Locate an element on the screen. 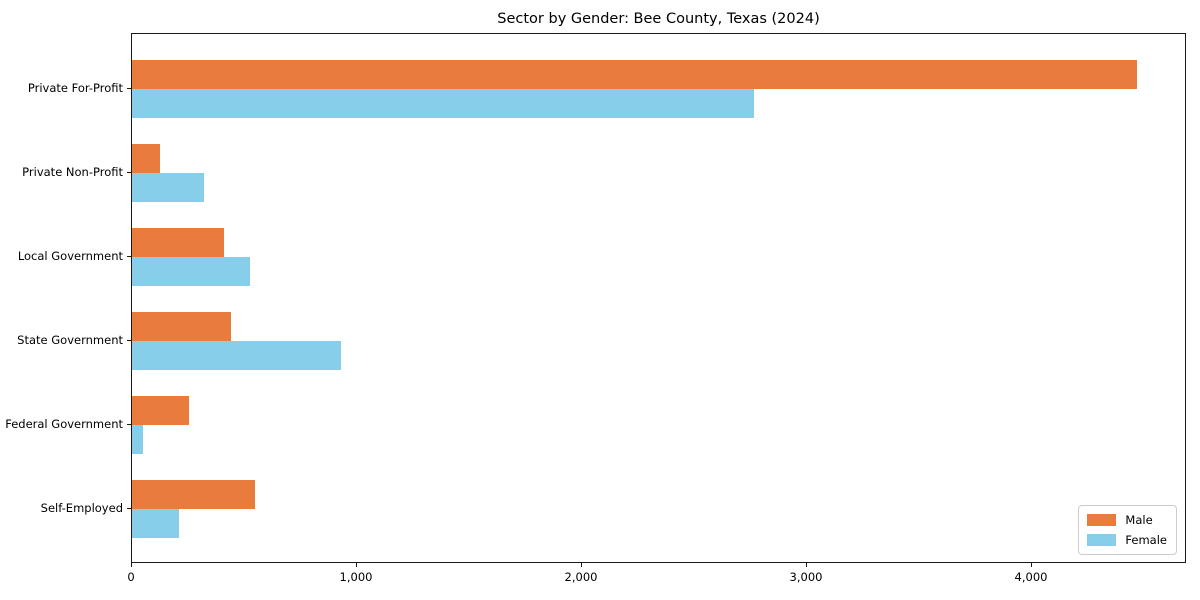 The height and width of the screenshot is (600, 1200). x-label-4: 4,000 is located at coordinates (1031, 577).